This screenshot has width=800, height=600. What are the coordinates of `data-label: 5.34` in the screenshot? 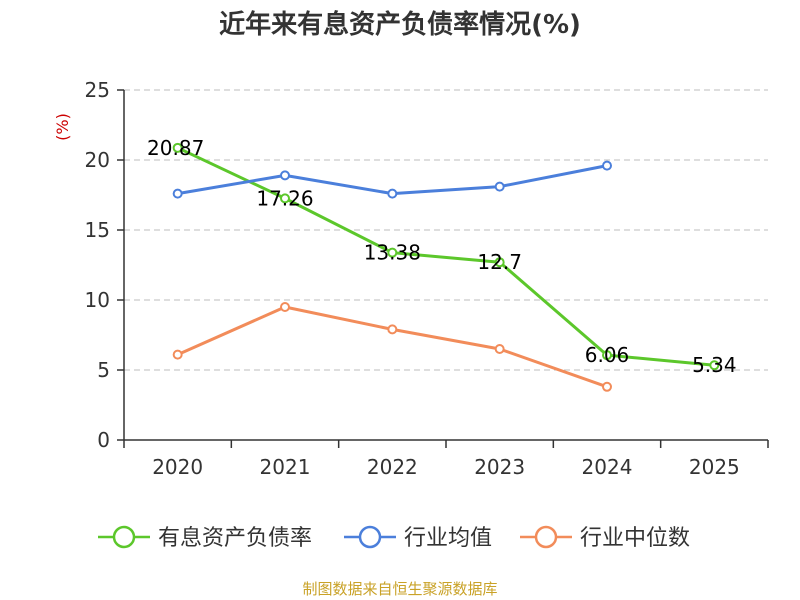 It's located at (714, 365).